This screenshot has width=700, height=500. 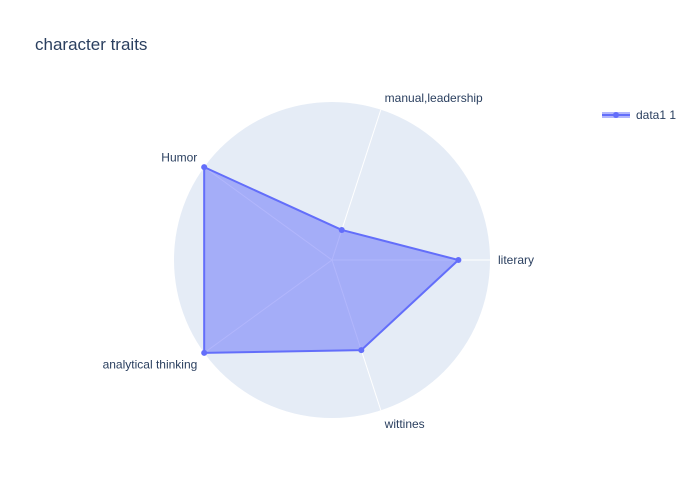 I want to click on legend: data1 1, so click(x=639, y=115).